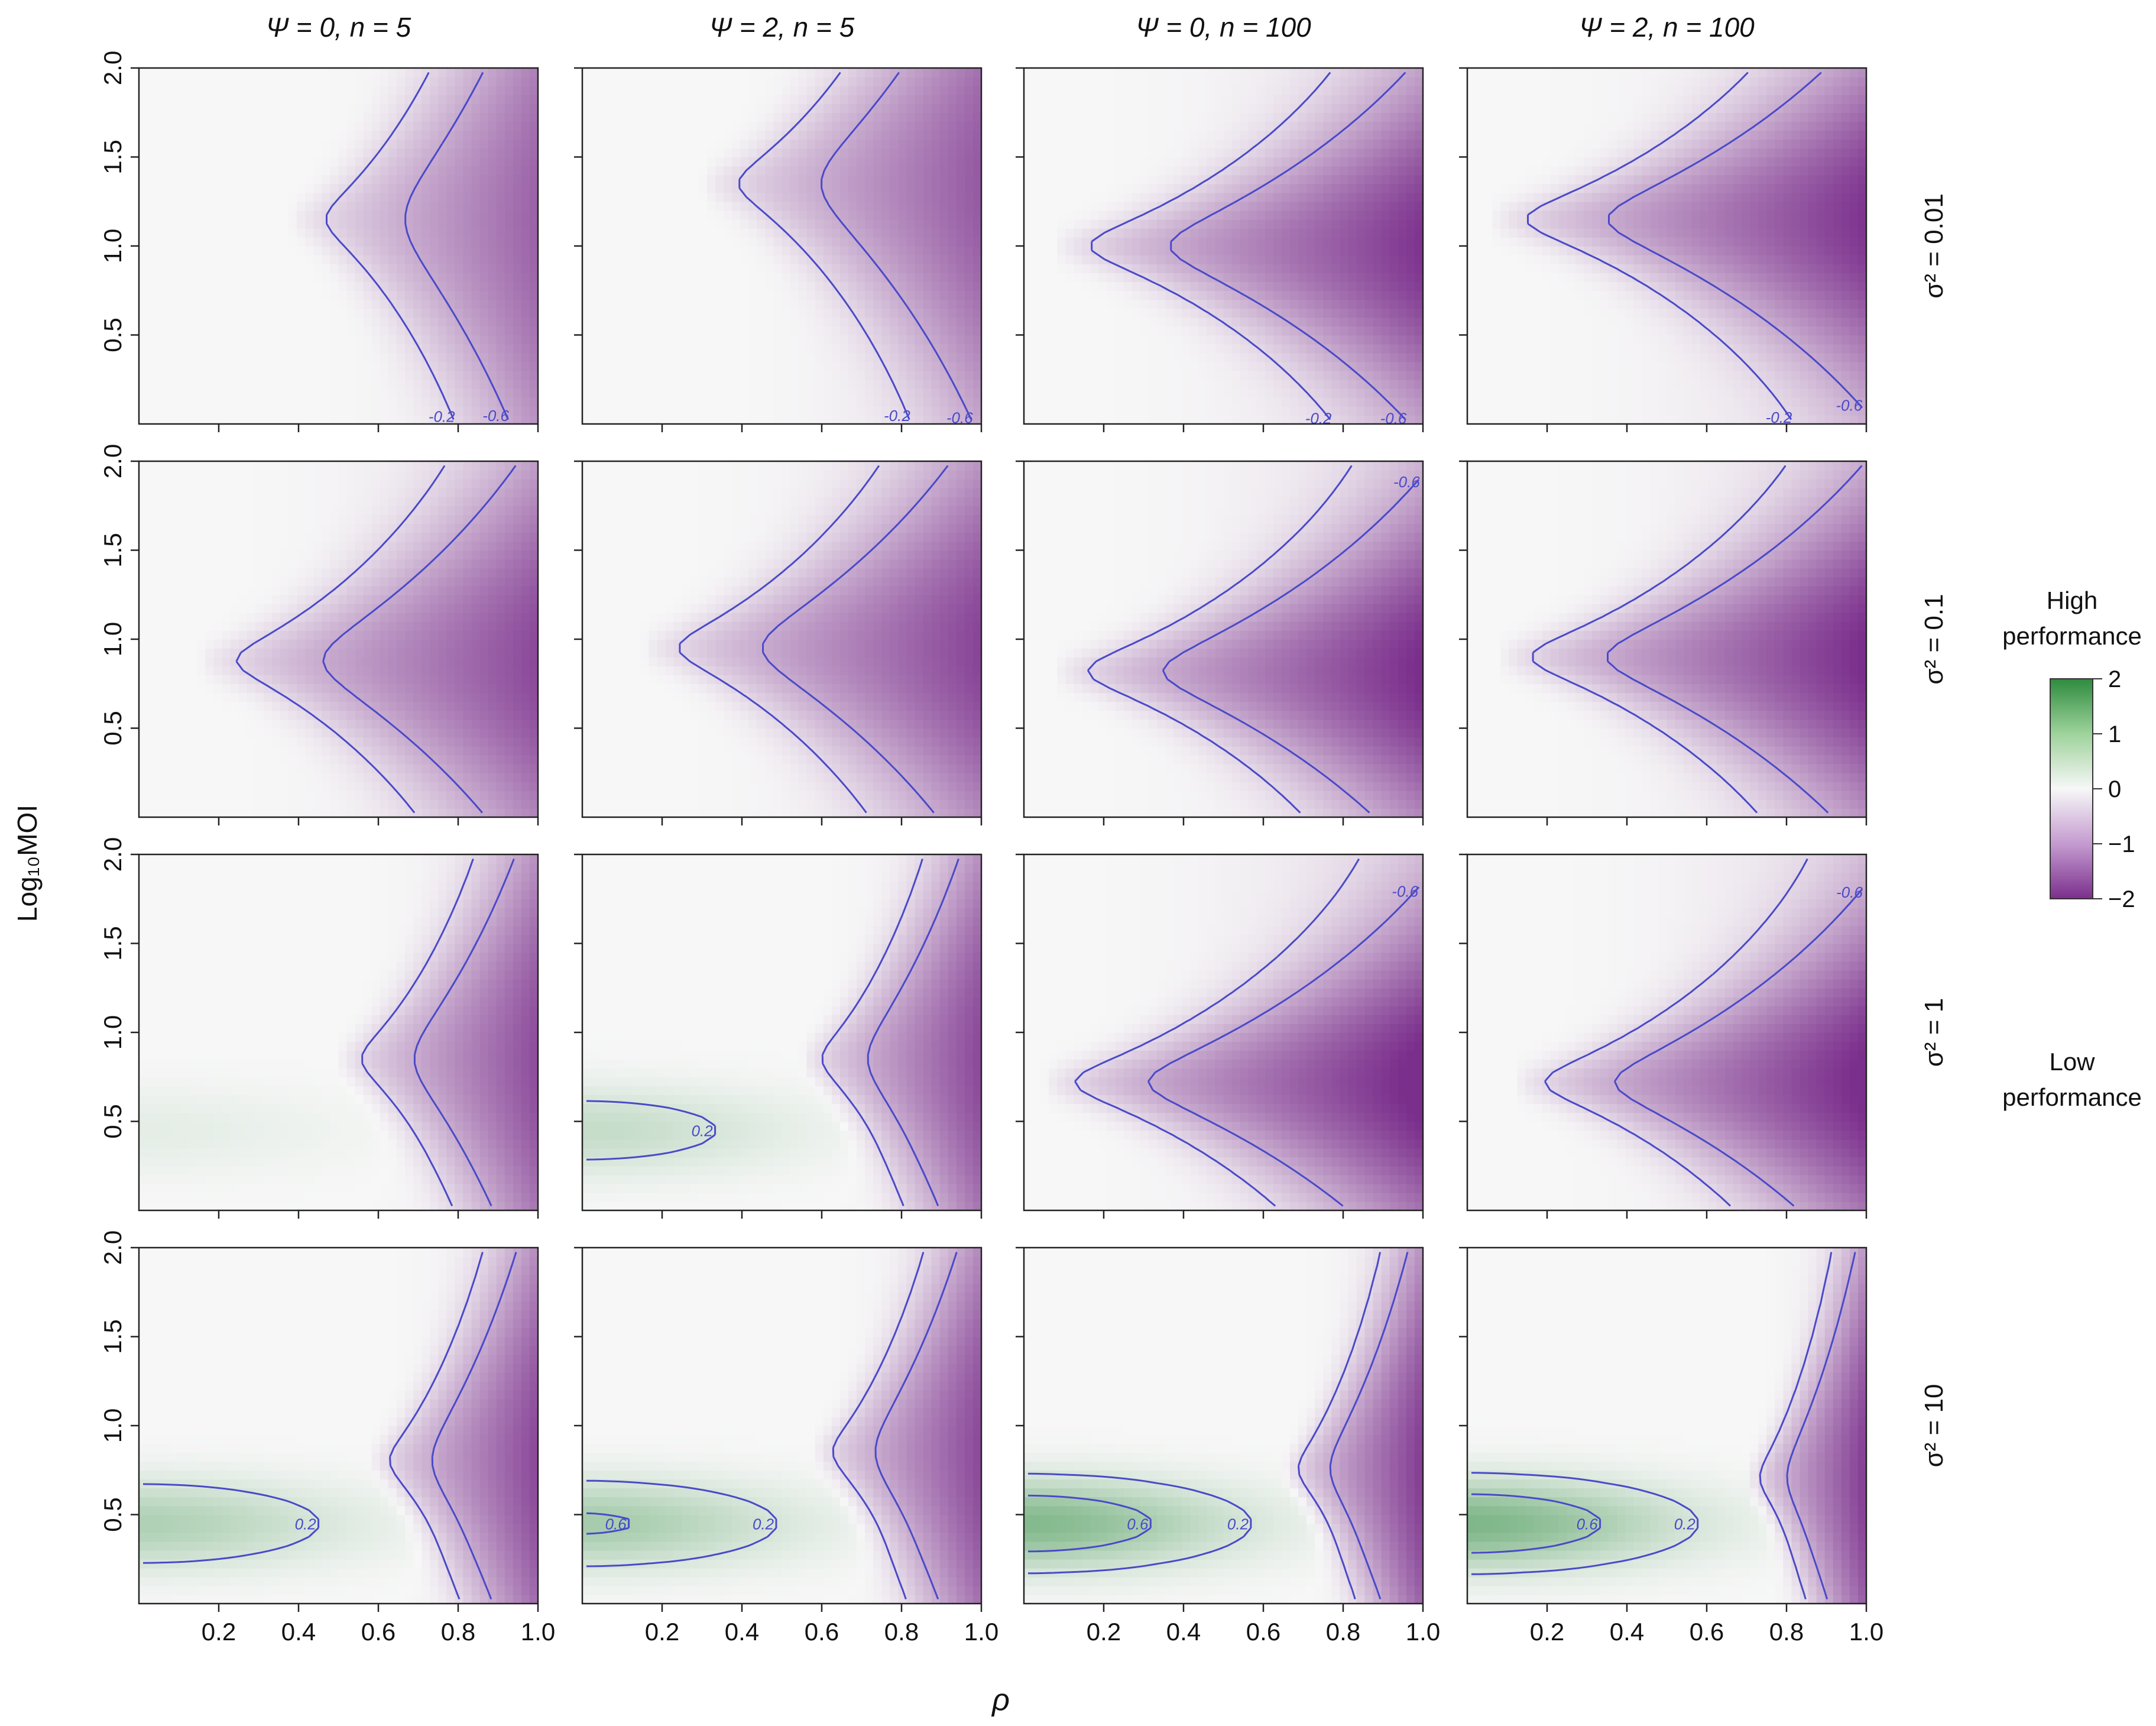 The image size is (2156, 1726). I want to click on panel-r1-c2: -0.6-0.2, so click(778, 250).